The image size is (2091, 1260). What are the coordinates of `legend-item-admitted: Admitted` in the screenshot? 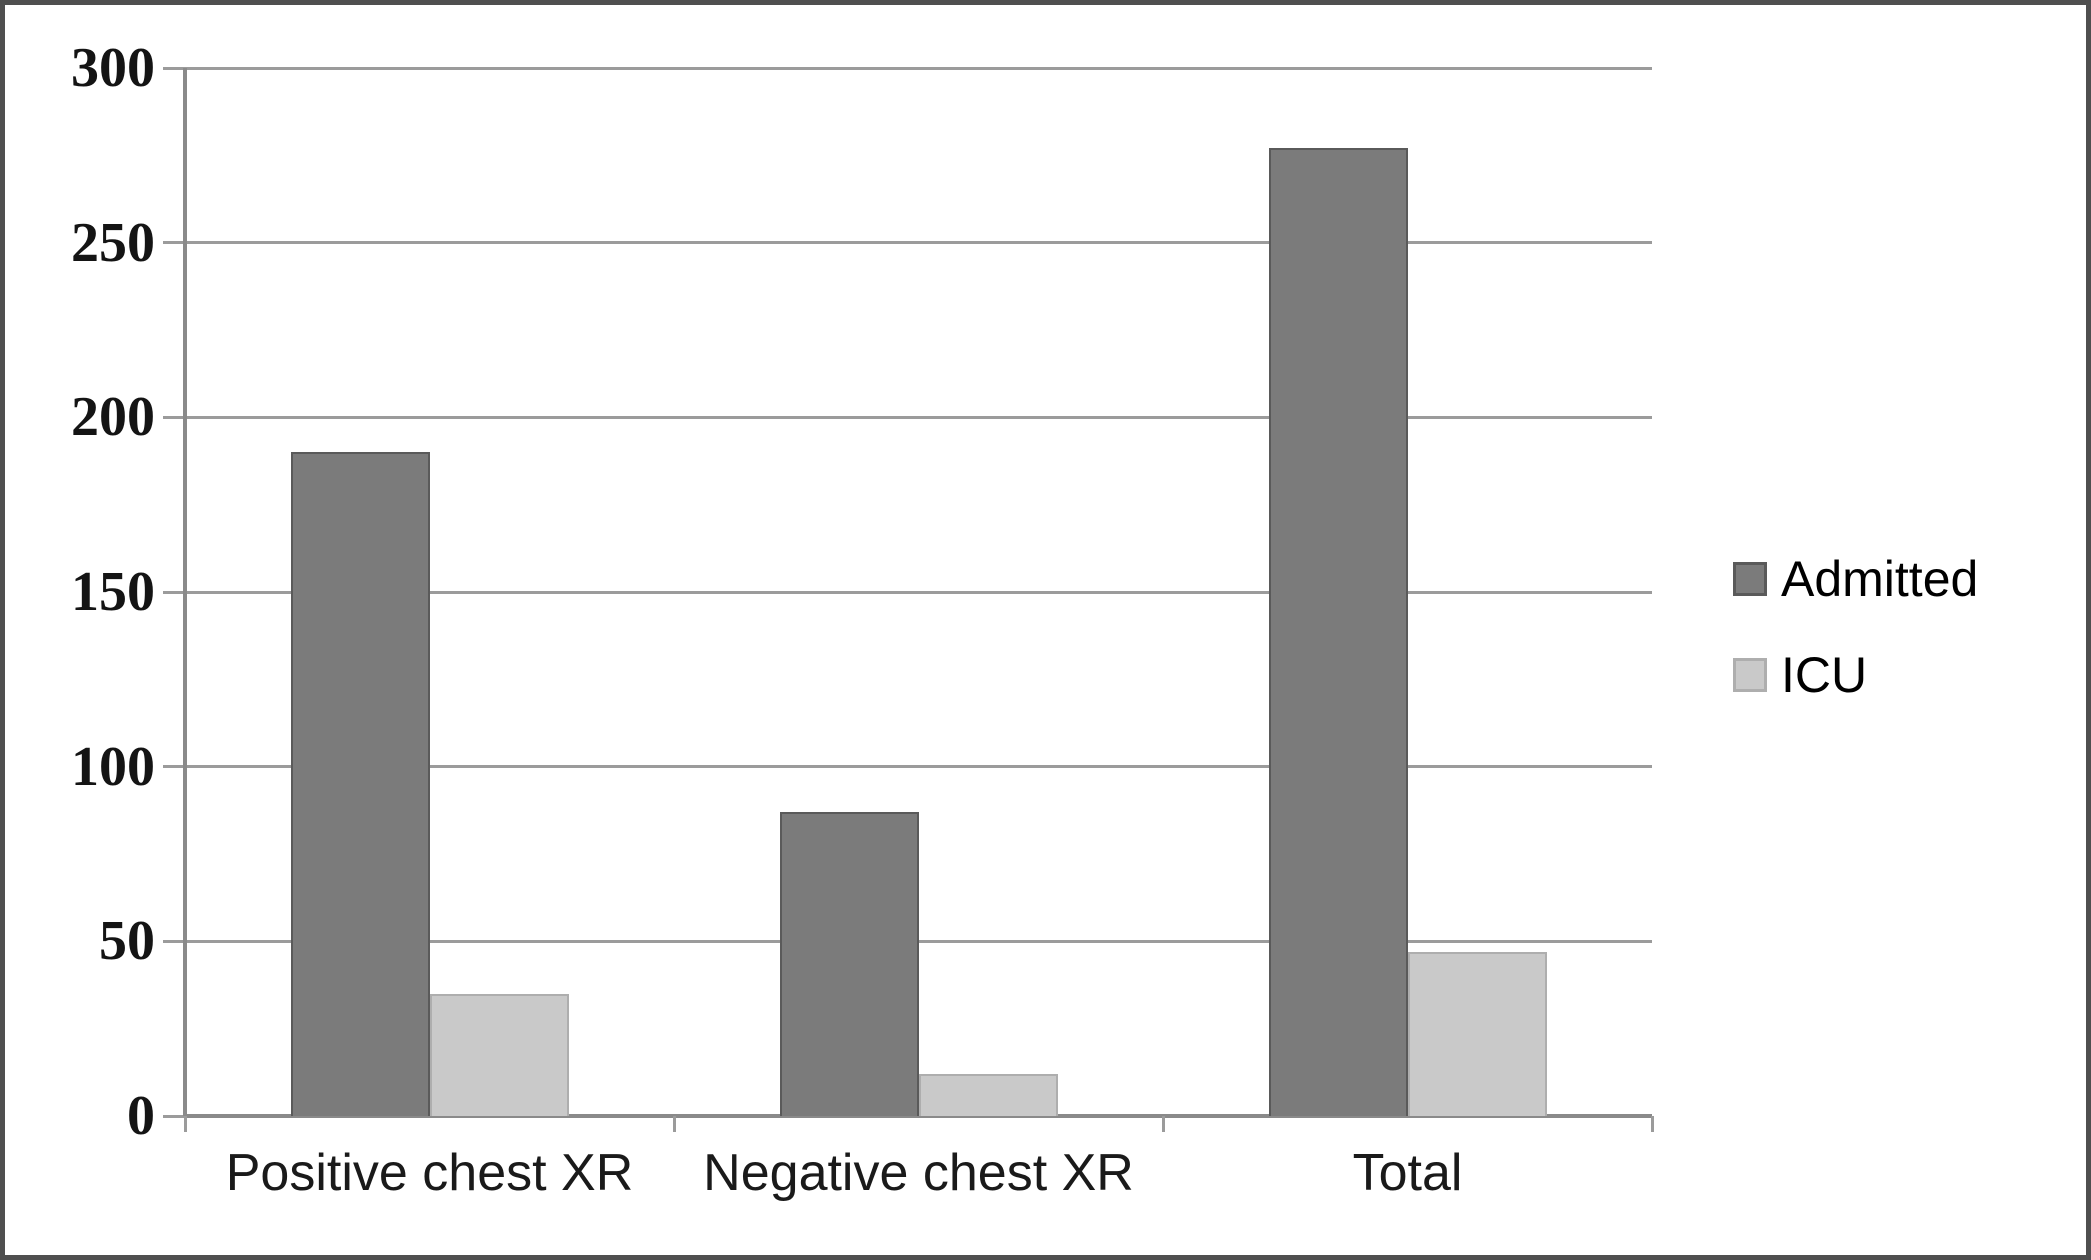 It's located at (1855, 579).